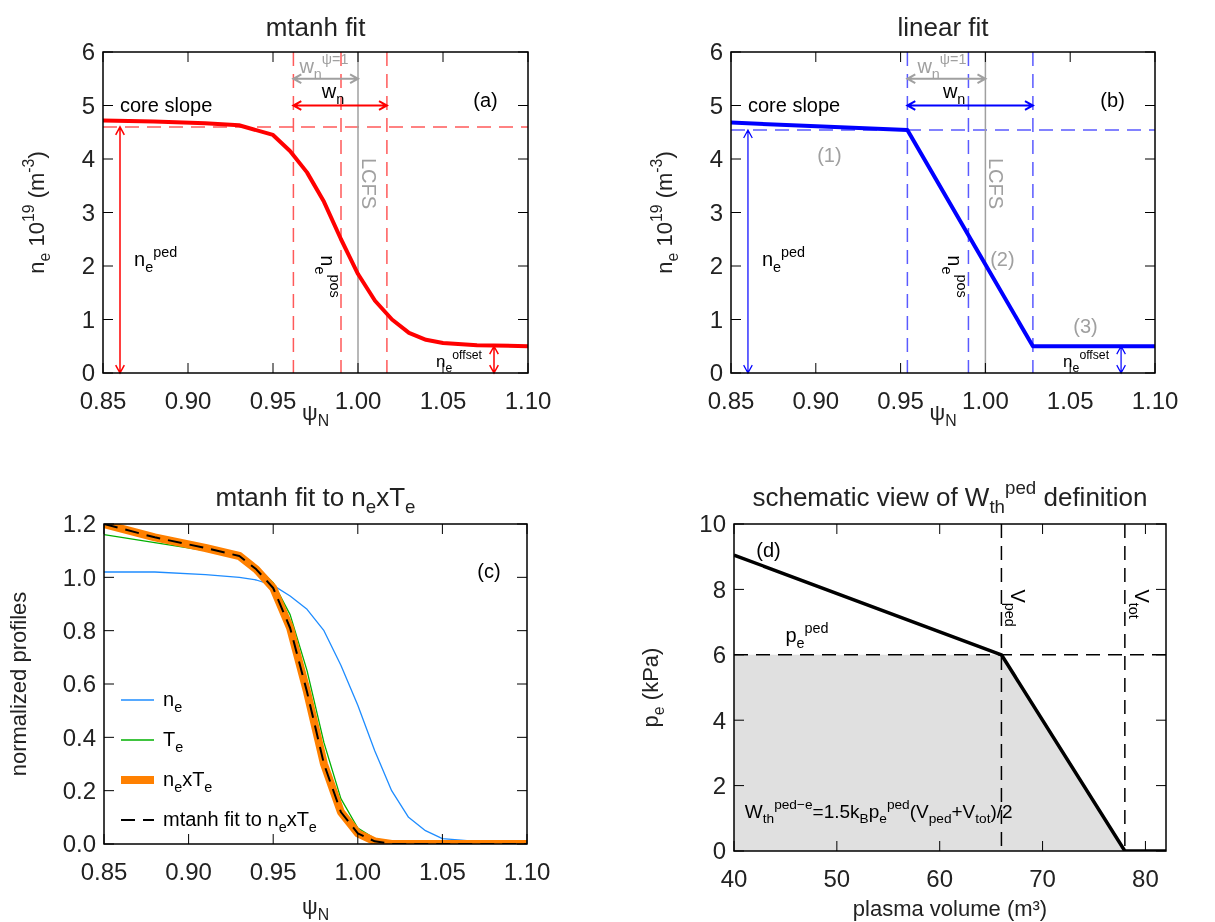 This screenshot has height=922, width=1215. Describe the element at coordinates (1085, 325) in the screenshot. I see `annotation: (3)` at that location.